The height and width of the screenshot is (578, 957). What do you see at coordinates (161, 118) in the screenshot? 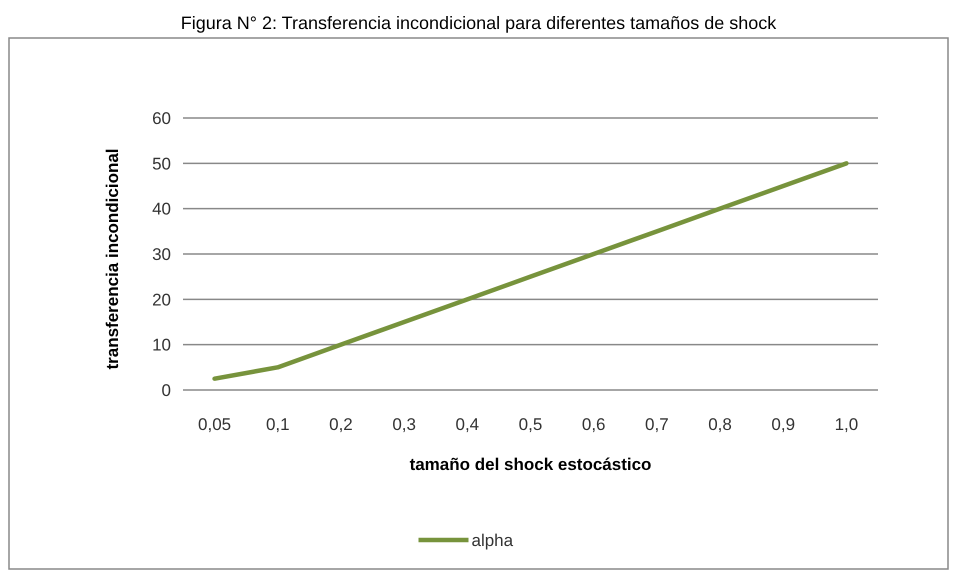
I see `y-tick-label: 60` at bounding box center [161, 118].